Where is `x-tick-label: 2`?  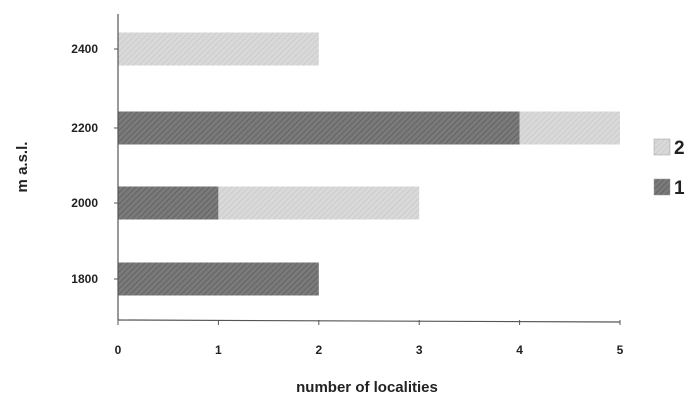 x-tick-label: 2 is located at coordinates (318, 350).